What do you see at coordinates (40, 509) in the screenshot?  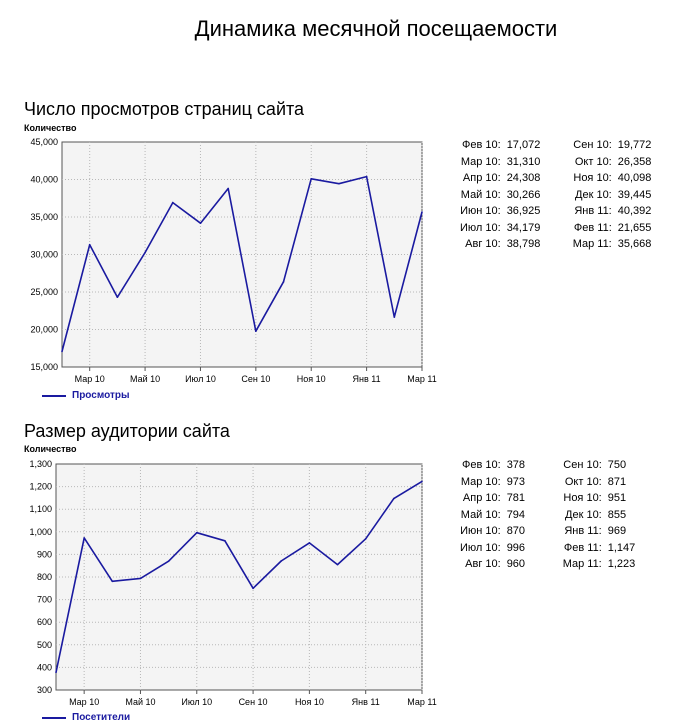 I see `y-tick-label: 1,100` at bounding box center [40, 509].